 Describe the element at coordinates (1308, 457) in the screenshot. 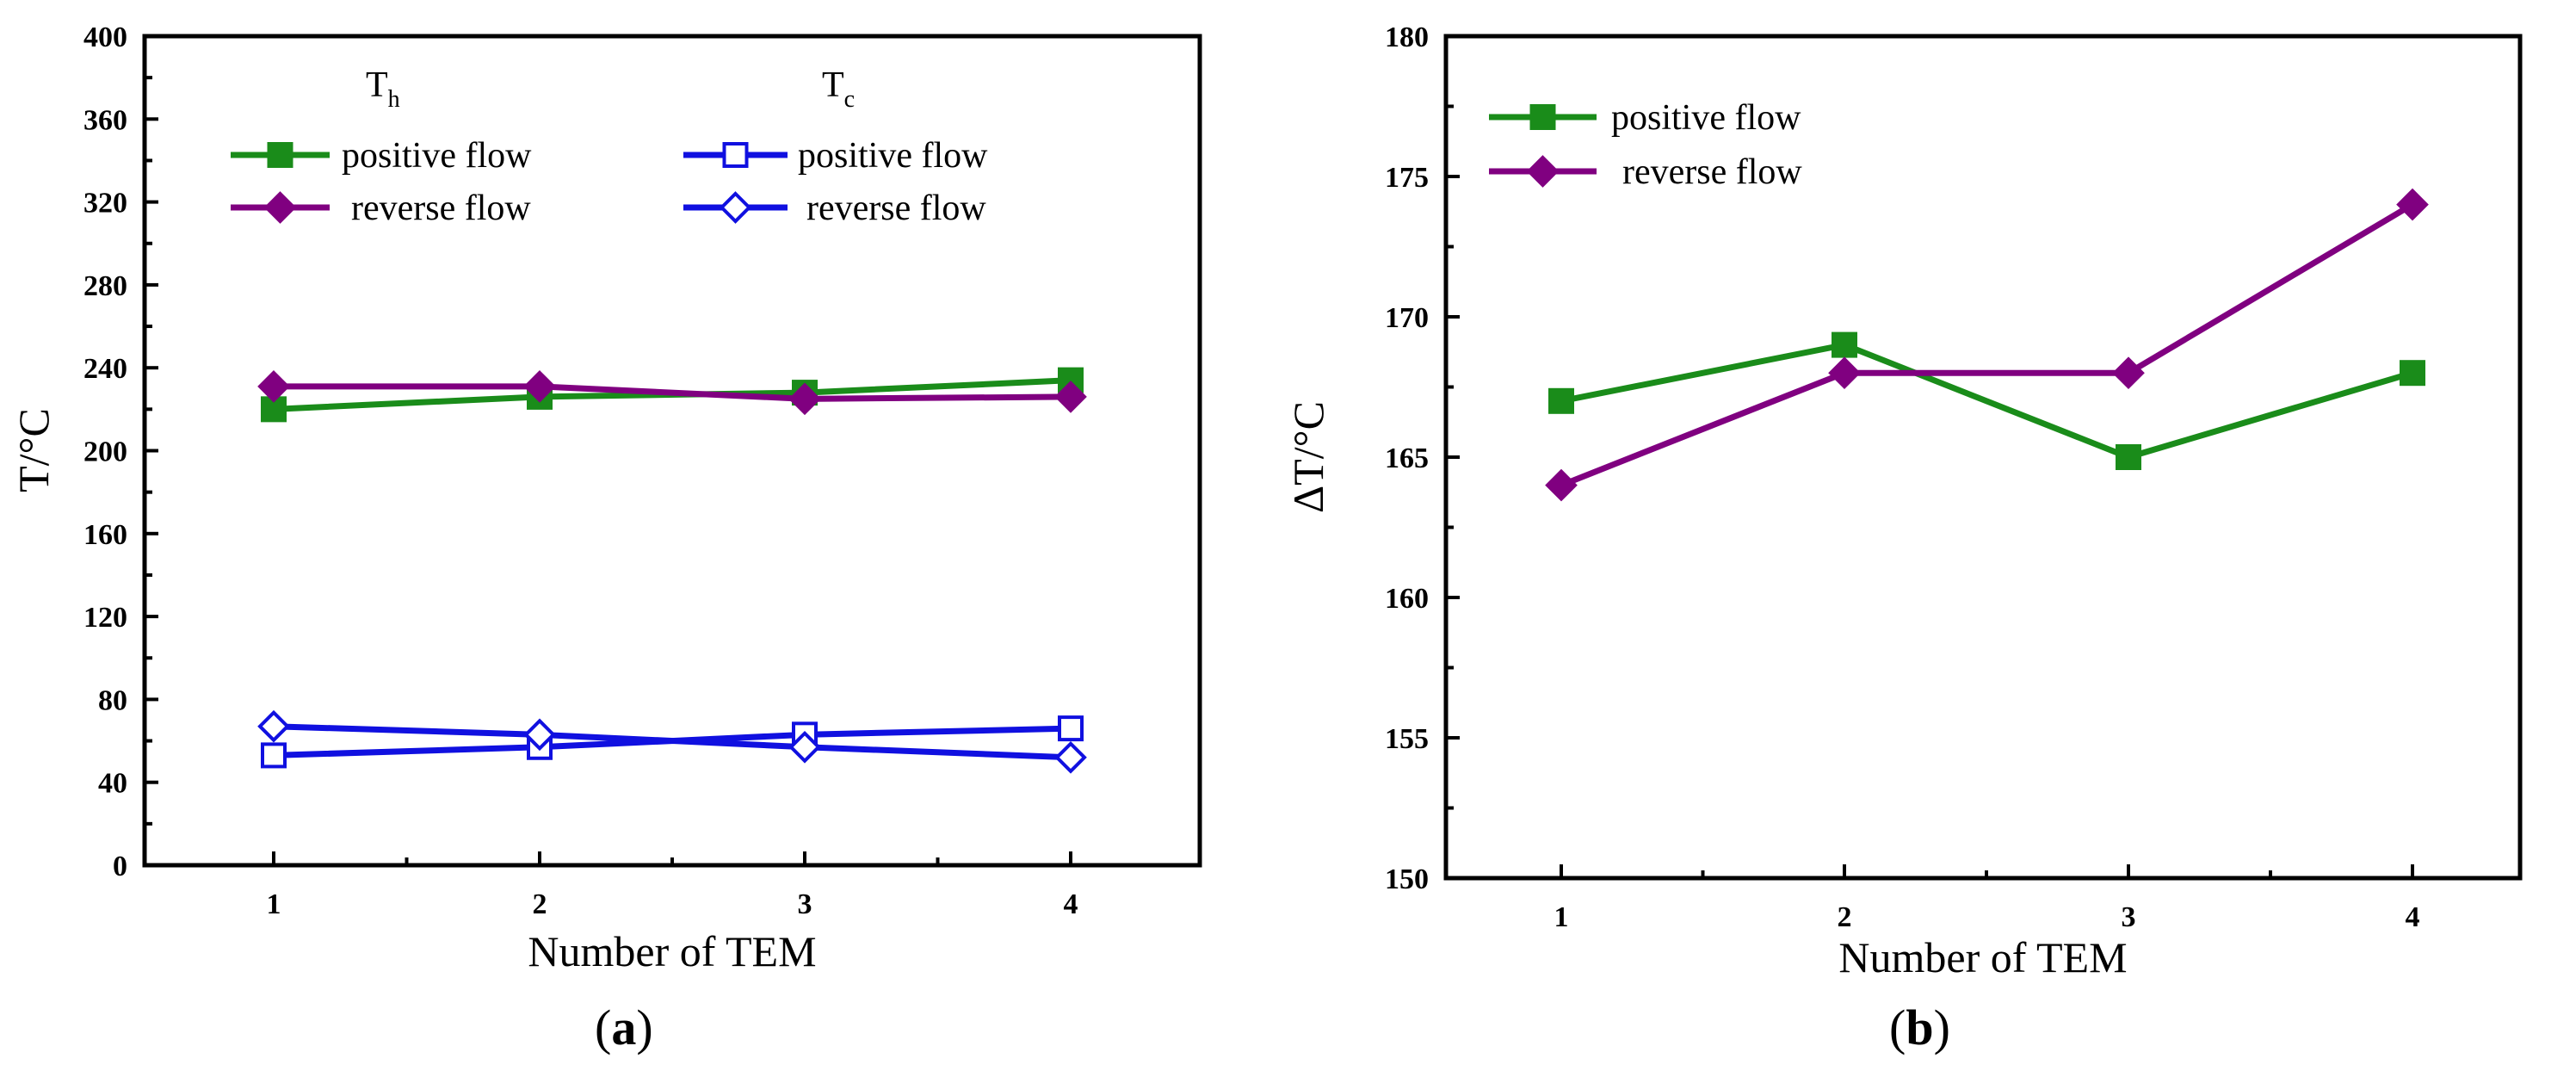

I see `y-axis-title-b: ΔT/°C` at that location.